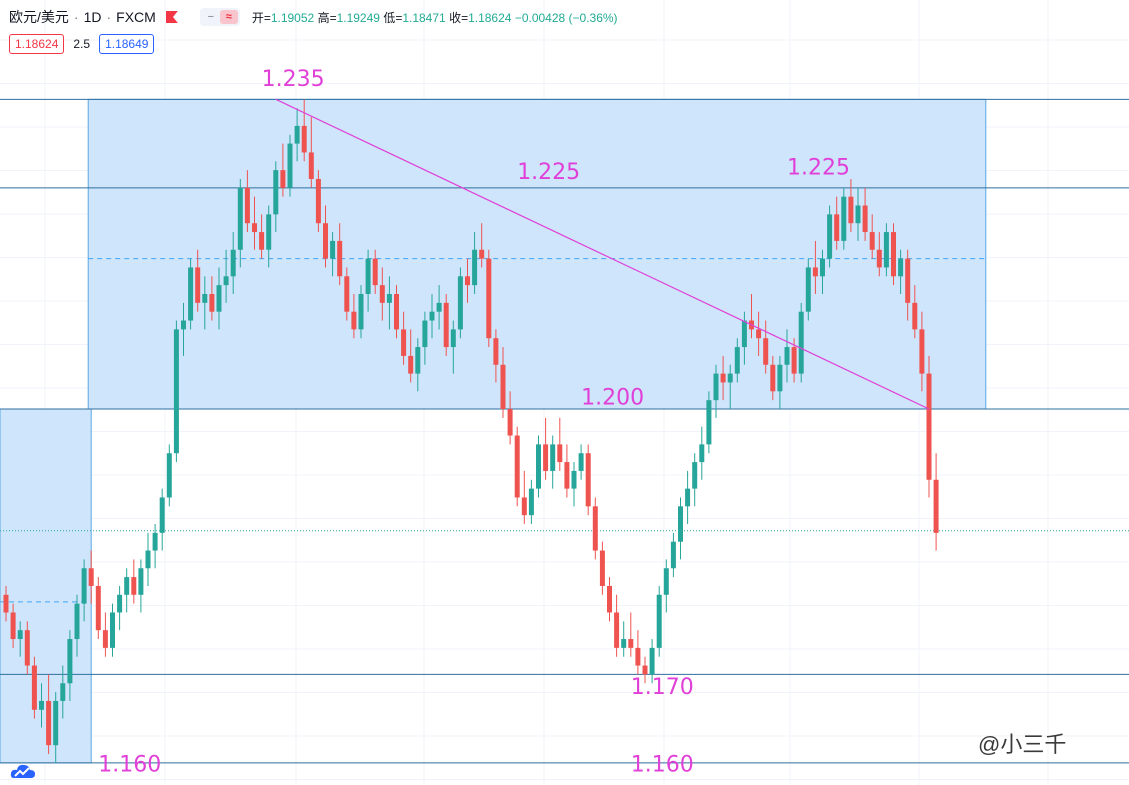 The width and height of the screenshot is (1129, 785). I want to click on interval-label: 1D, so click(92, 17).